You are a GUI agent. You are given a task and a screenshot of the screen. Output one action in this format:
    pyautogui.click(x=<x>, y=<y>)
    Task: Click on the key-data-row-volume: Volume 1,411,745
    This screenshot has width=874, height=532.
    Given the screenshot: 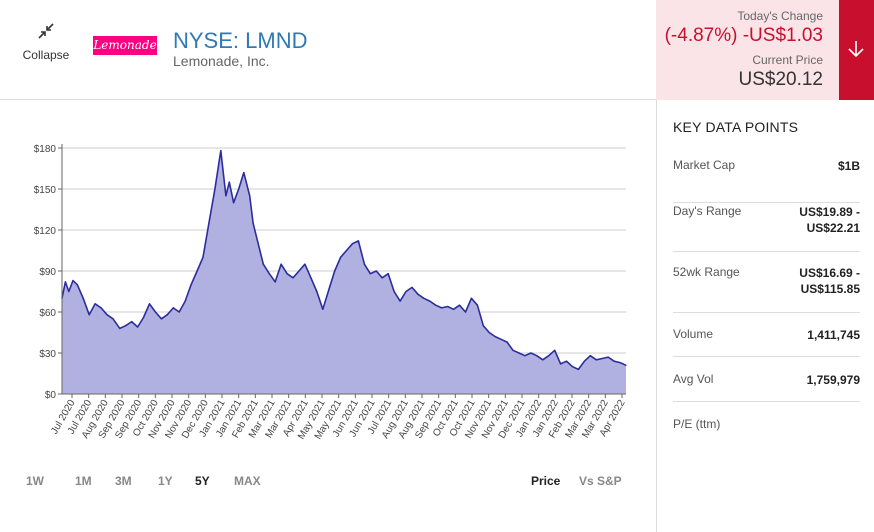 What is the action you would take?
    pyautogui.click(x=766, y=342)
    